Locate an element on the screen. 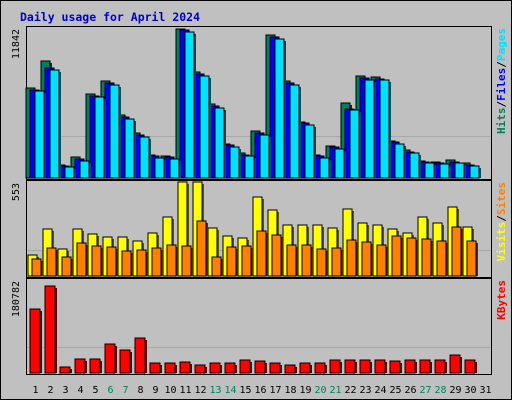 The image size is (512, 400). x-tick-label-day-5: 5 is located at coordinates (95, 390).